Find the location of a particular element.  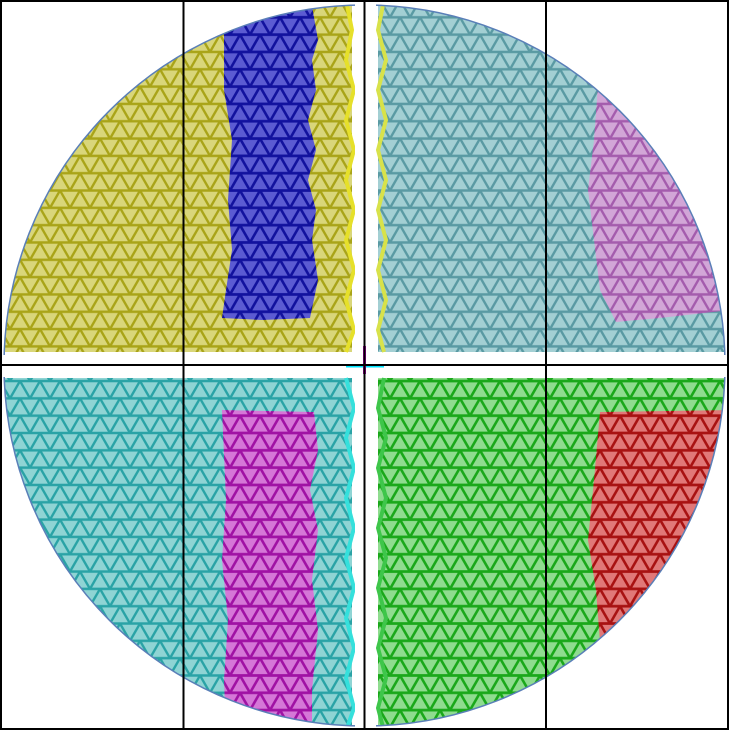

region-bottom-left-boundary is located at coordinates (350, 551).